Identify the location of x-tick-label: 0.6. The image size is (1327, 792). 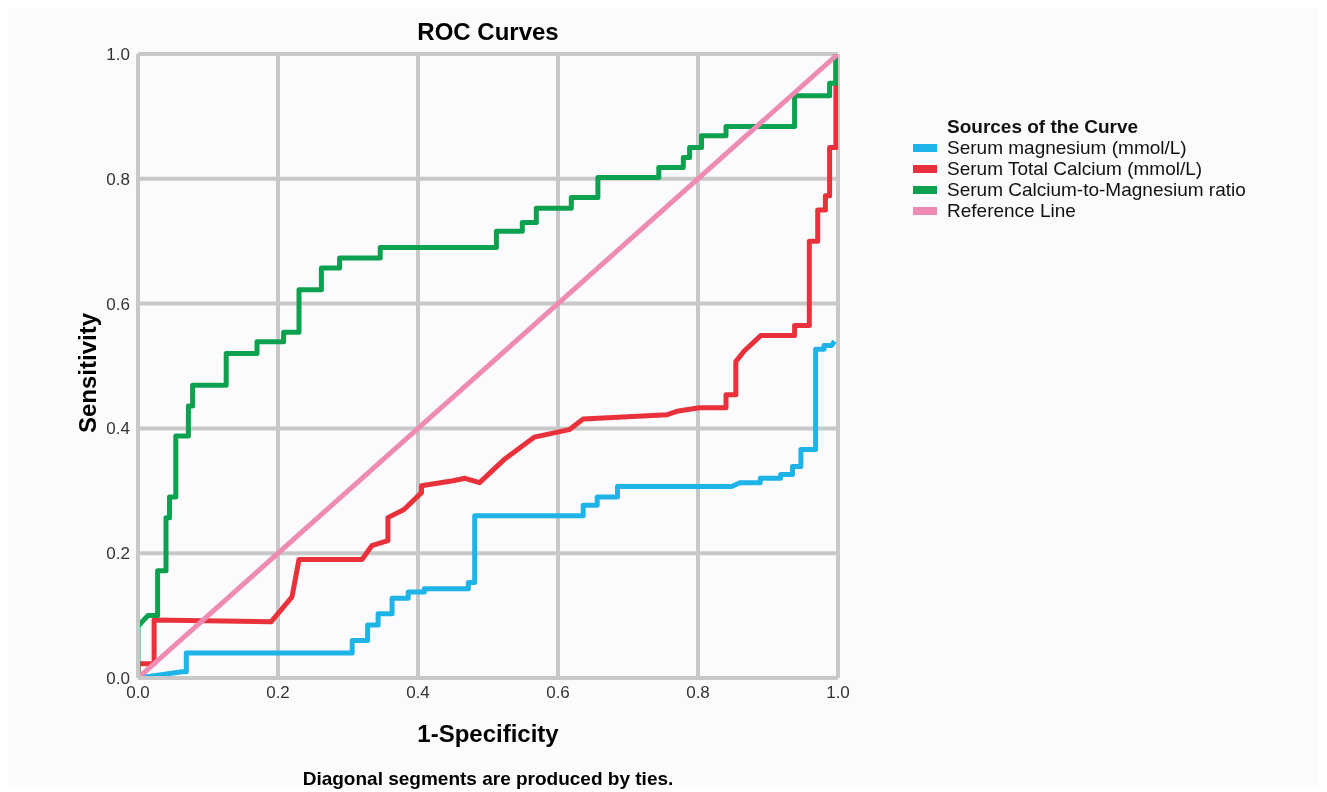
(558, 693).